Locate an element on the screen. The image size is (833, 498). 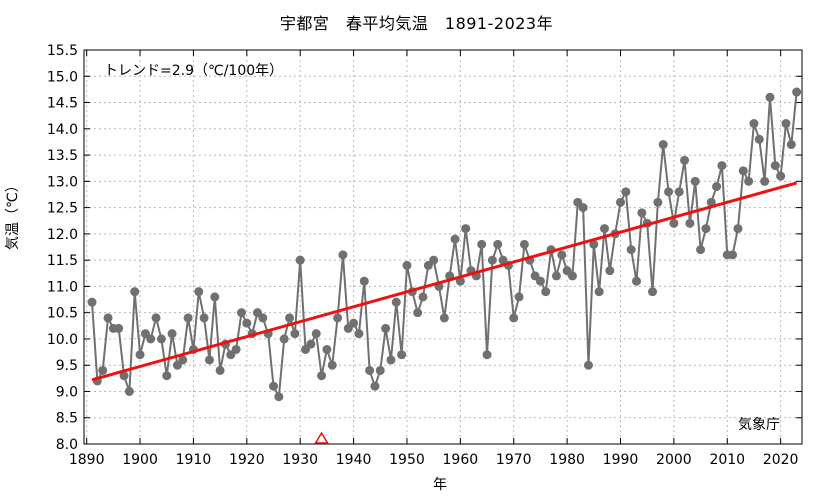
chart-title: 宇都宮 春平均気温 1891-2023年 is located at coordinates (416, 23).